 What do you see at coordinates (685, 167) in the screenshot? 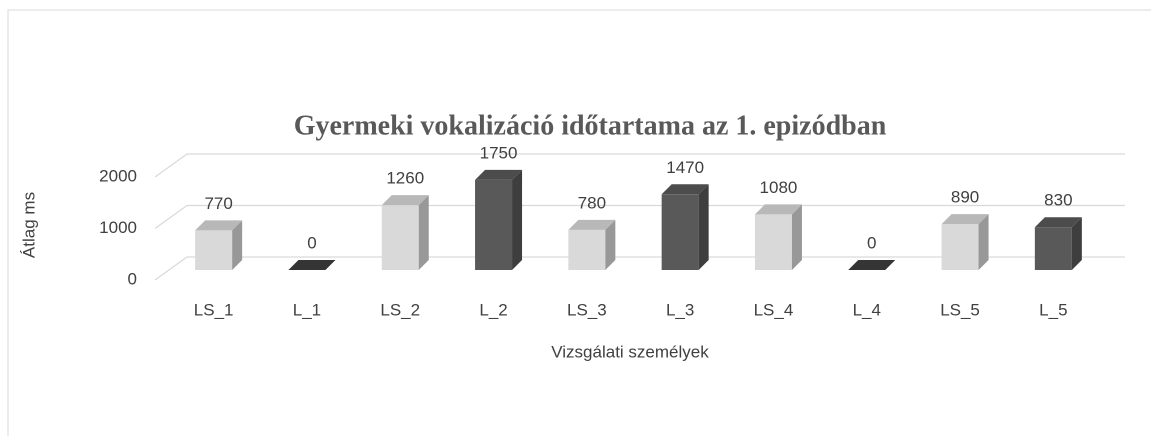
I see `data-label: 1470` at bounding box center [685, 167].